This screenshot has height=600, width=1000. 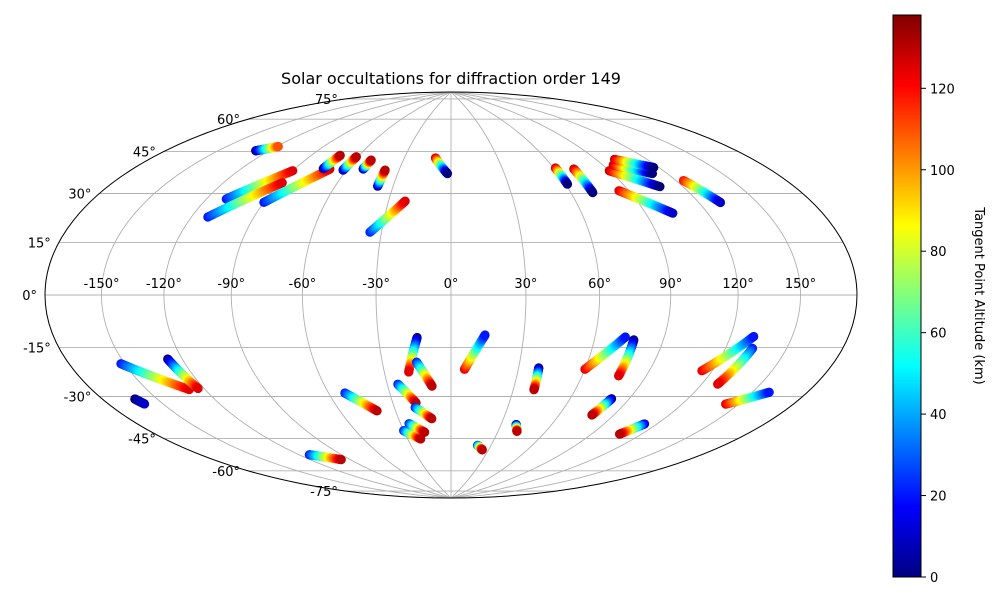 What do you see at coordinates (164, 284) in the screenshot?
I see `lon-tick-label: -120°` at bounding box center [164, 284].